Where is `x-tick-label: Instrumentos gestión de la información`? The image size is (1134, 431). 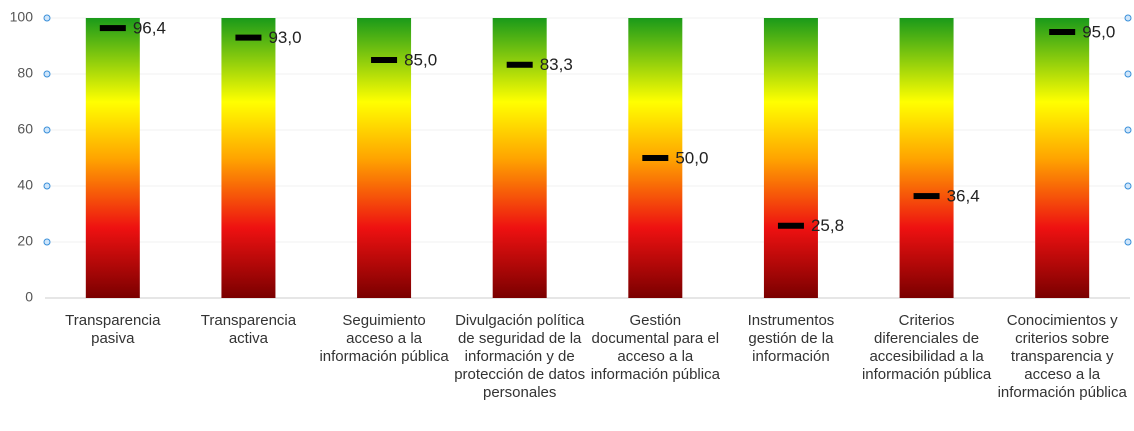
x-tick-label: Instrumentos gestión de la información is located at coordinates (791, 338).